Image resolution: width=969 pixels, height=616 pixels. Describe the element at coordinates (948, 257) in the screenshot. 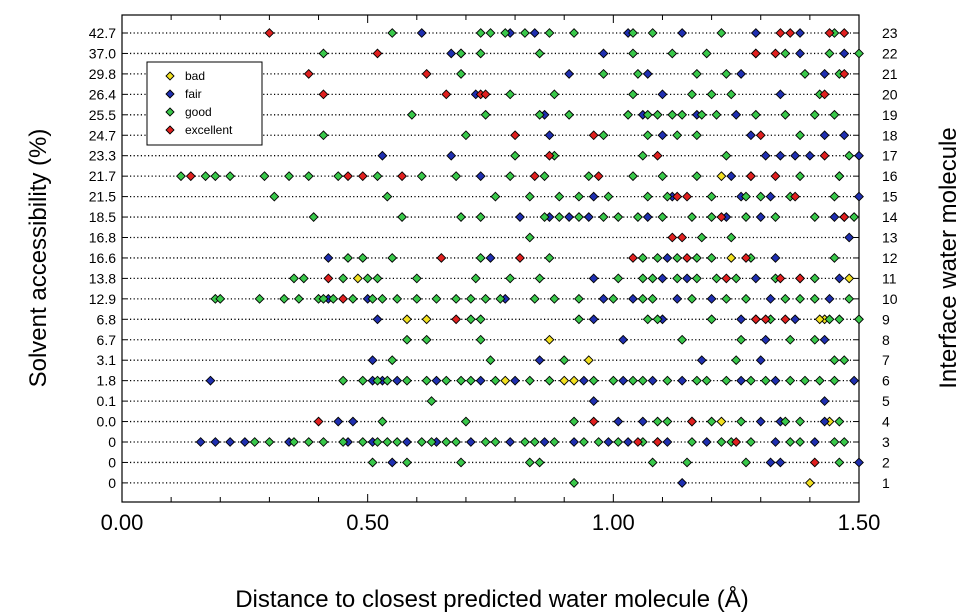

I see `right-y-axis-label: Interface water molecule` at that location.